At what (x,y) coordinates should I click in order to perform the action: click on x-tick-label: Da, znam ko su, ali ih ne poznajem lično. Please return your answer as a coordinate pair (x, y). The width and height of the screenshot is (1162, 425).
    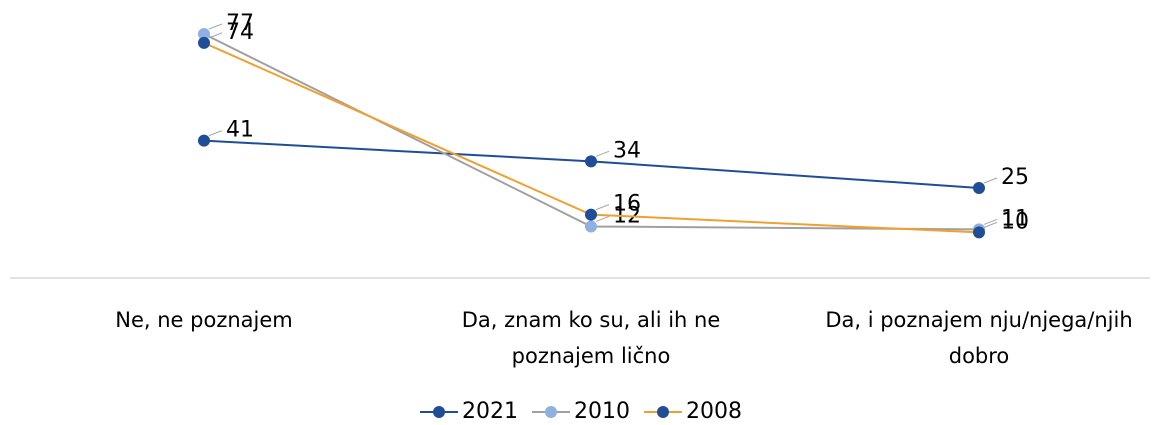
    Looking at the image, I should click on (591, 338).